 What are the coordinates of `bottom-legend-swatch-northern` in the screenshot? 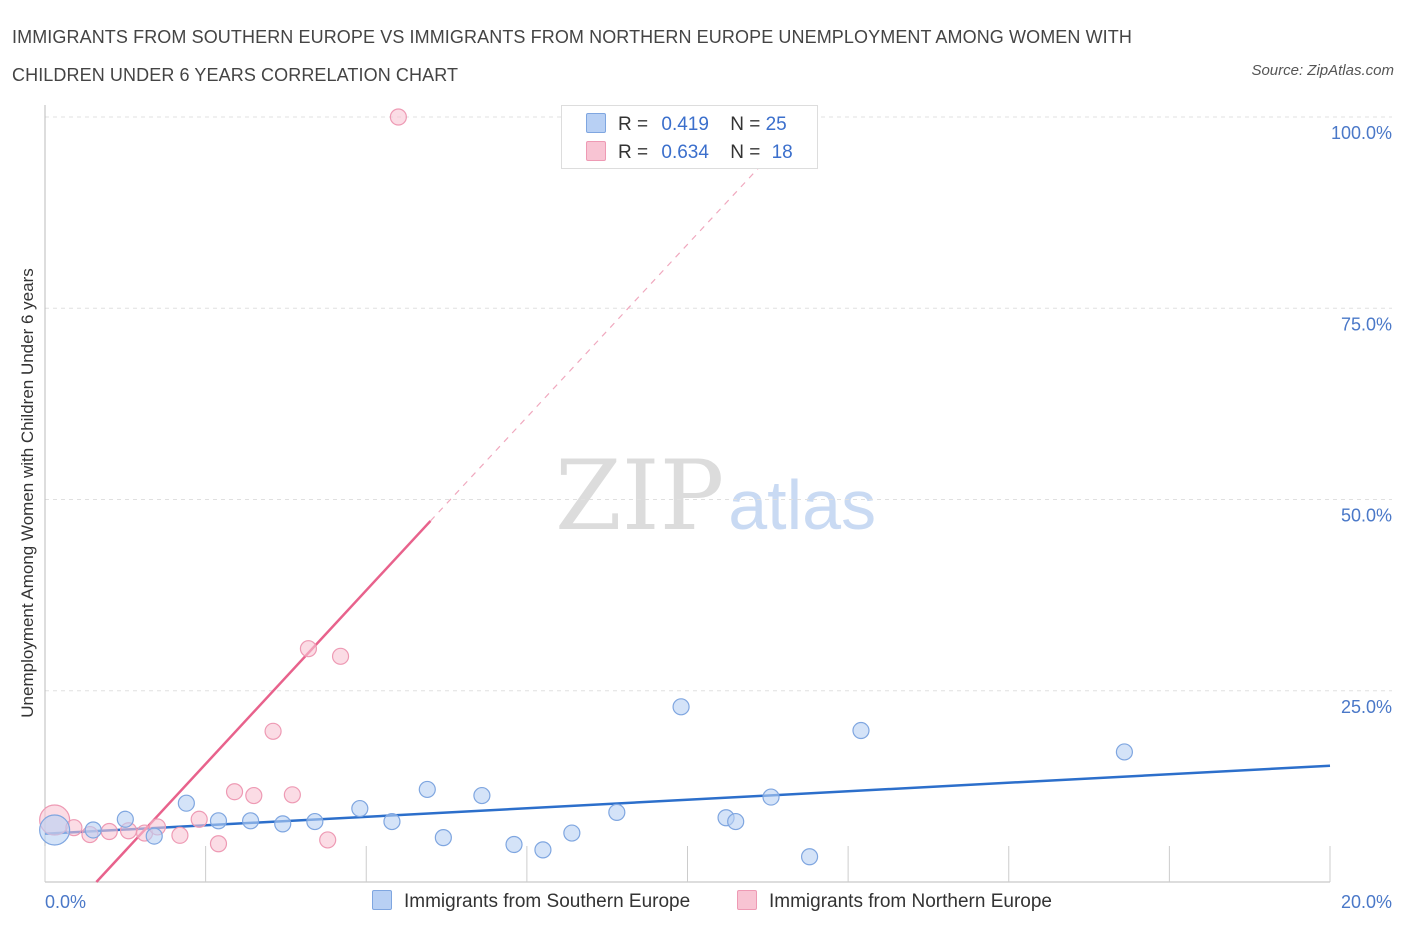 It's located at (747, 900).